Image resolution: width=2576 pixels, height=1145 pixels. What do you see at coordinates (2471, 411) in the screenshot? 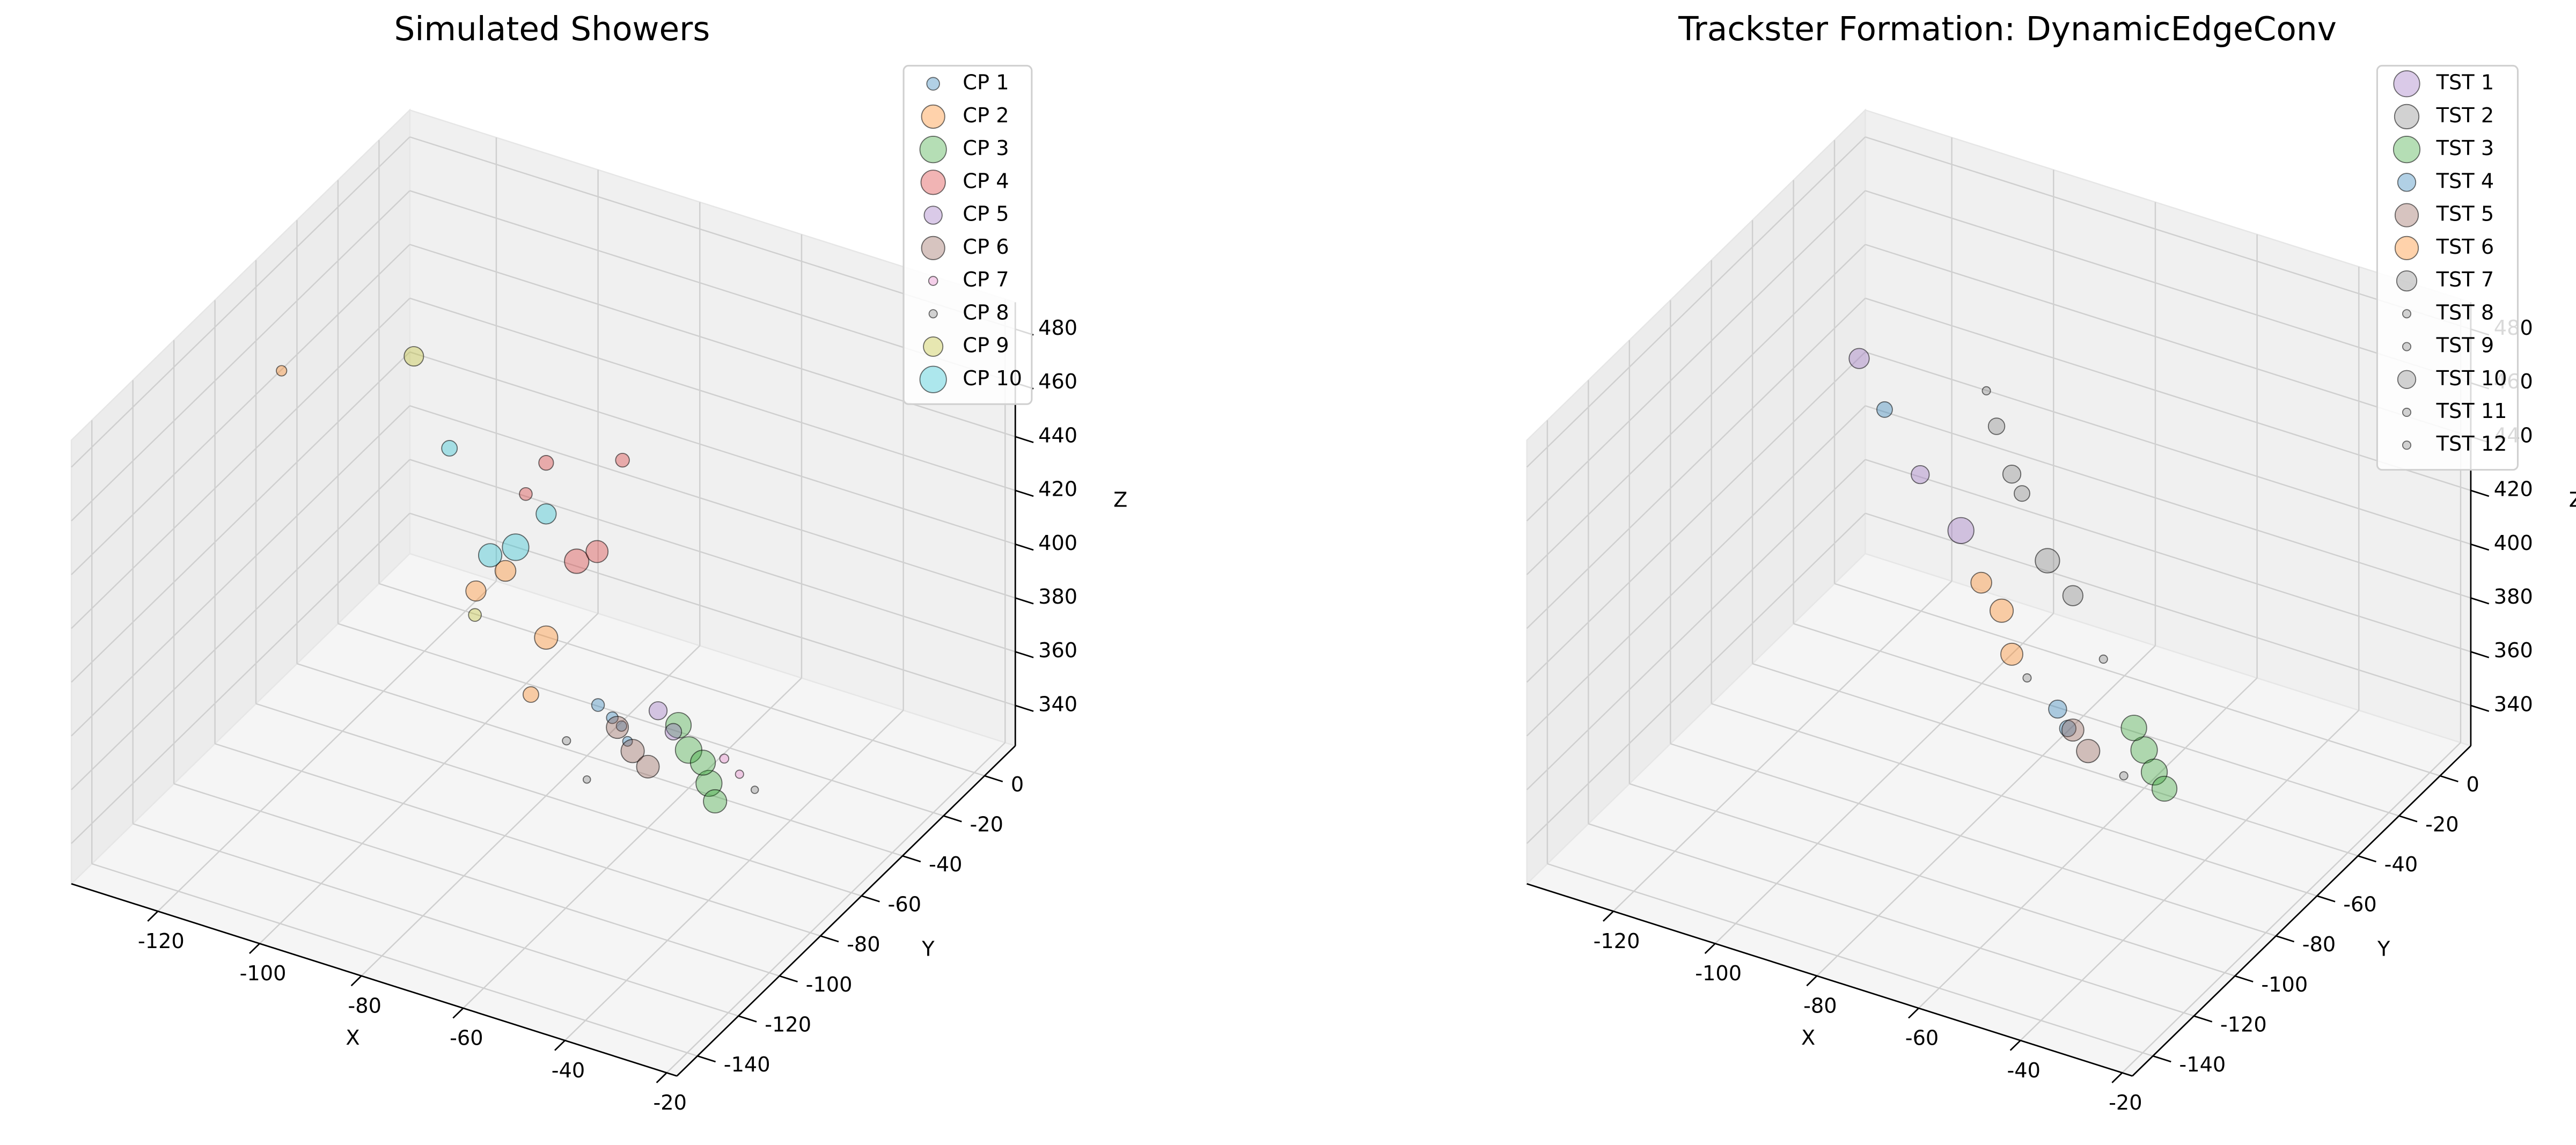
I see `legend-label: TST 11` at bounding box center [2471, 411].